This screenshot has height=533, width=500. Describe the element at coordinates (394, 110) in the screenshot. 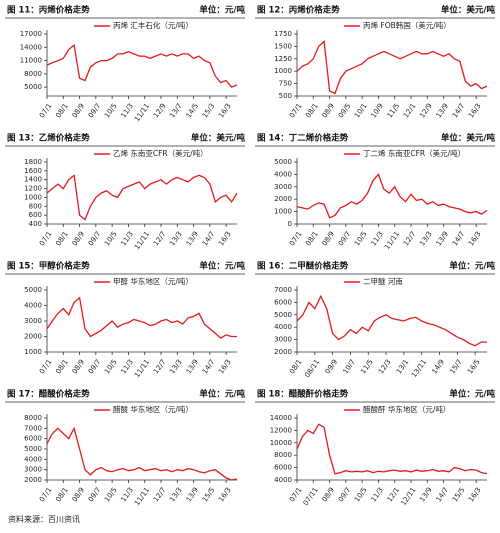

I see `x-tick-label: 11/5` at that location.